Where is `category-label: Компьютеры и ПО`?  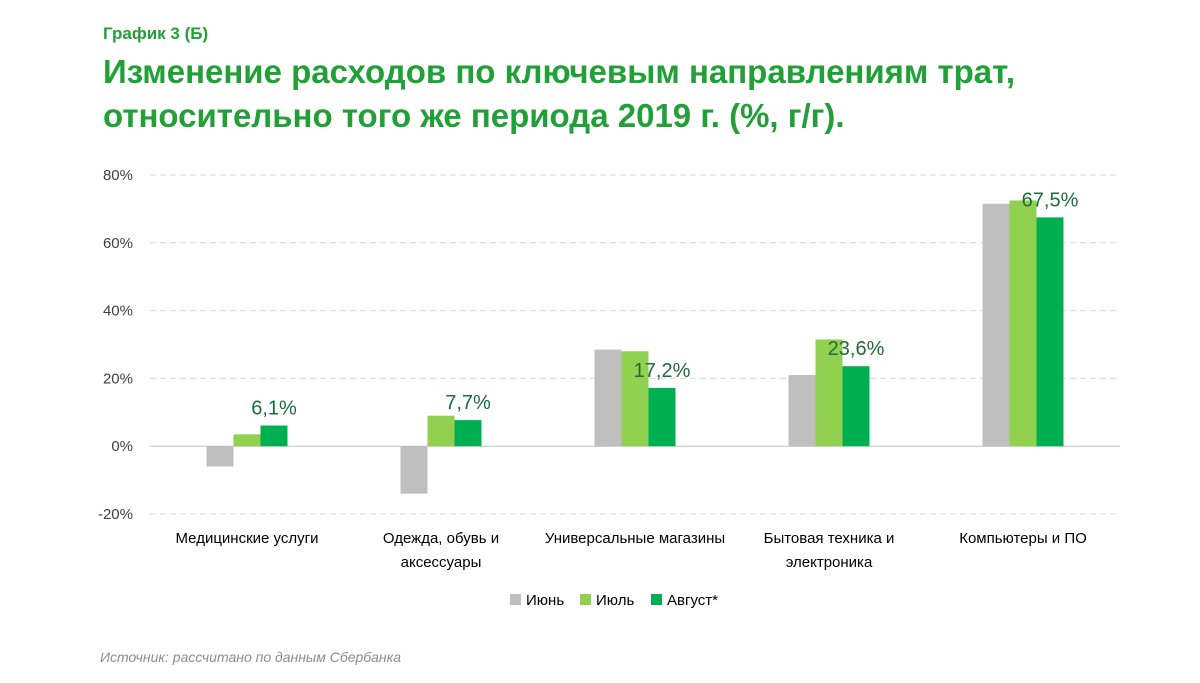
category-label: Компьютеры и ПО is located at coordinates (1023, 538).